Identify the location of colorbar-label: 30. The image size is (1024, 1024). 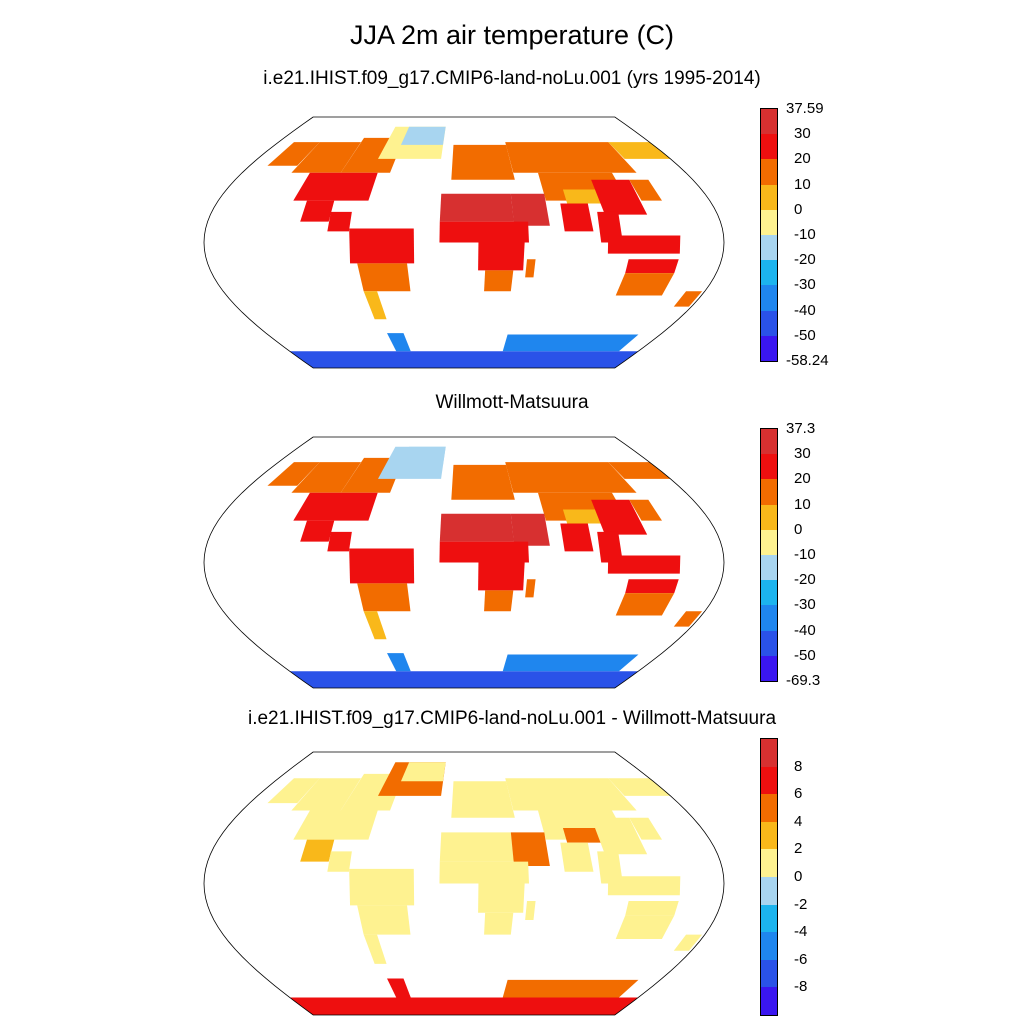
(802, 134).